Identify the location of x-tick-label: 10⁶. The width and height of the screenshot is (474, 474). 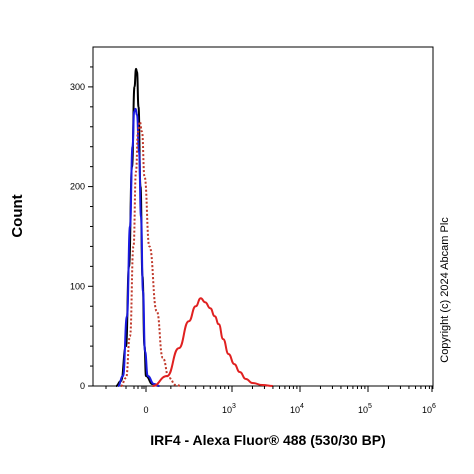
(429, 409).